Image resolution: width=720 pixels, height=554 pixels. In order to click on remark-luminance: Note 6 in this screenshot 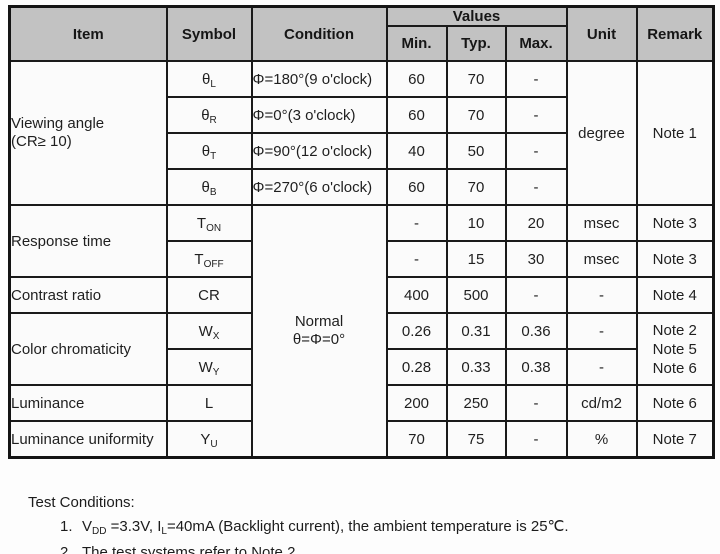, I will do `click(675, 403)`.